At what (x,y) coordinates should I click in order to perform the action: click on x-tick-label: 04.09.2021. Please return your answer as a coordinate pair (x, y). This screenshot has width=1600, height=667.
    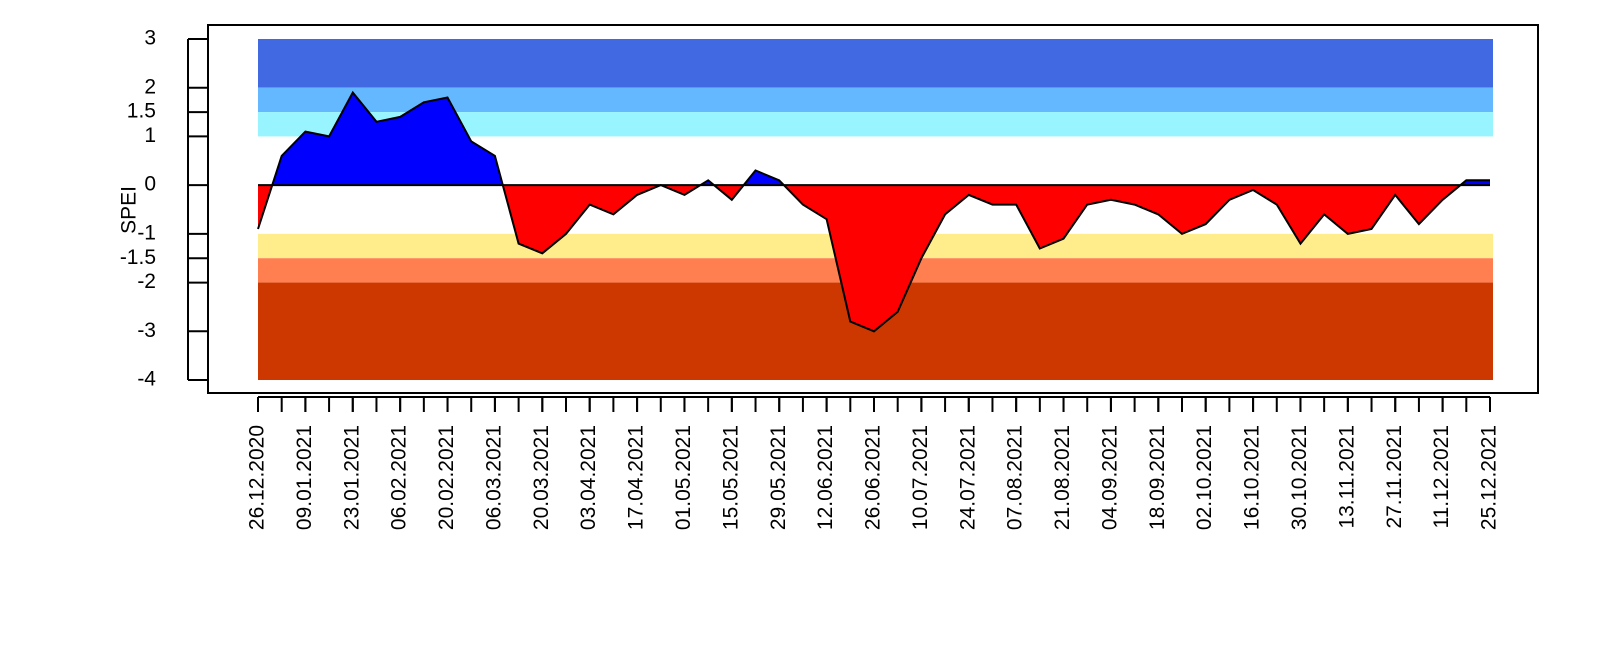
    Looking at the image, I should click on (1109, 477).